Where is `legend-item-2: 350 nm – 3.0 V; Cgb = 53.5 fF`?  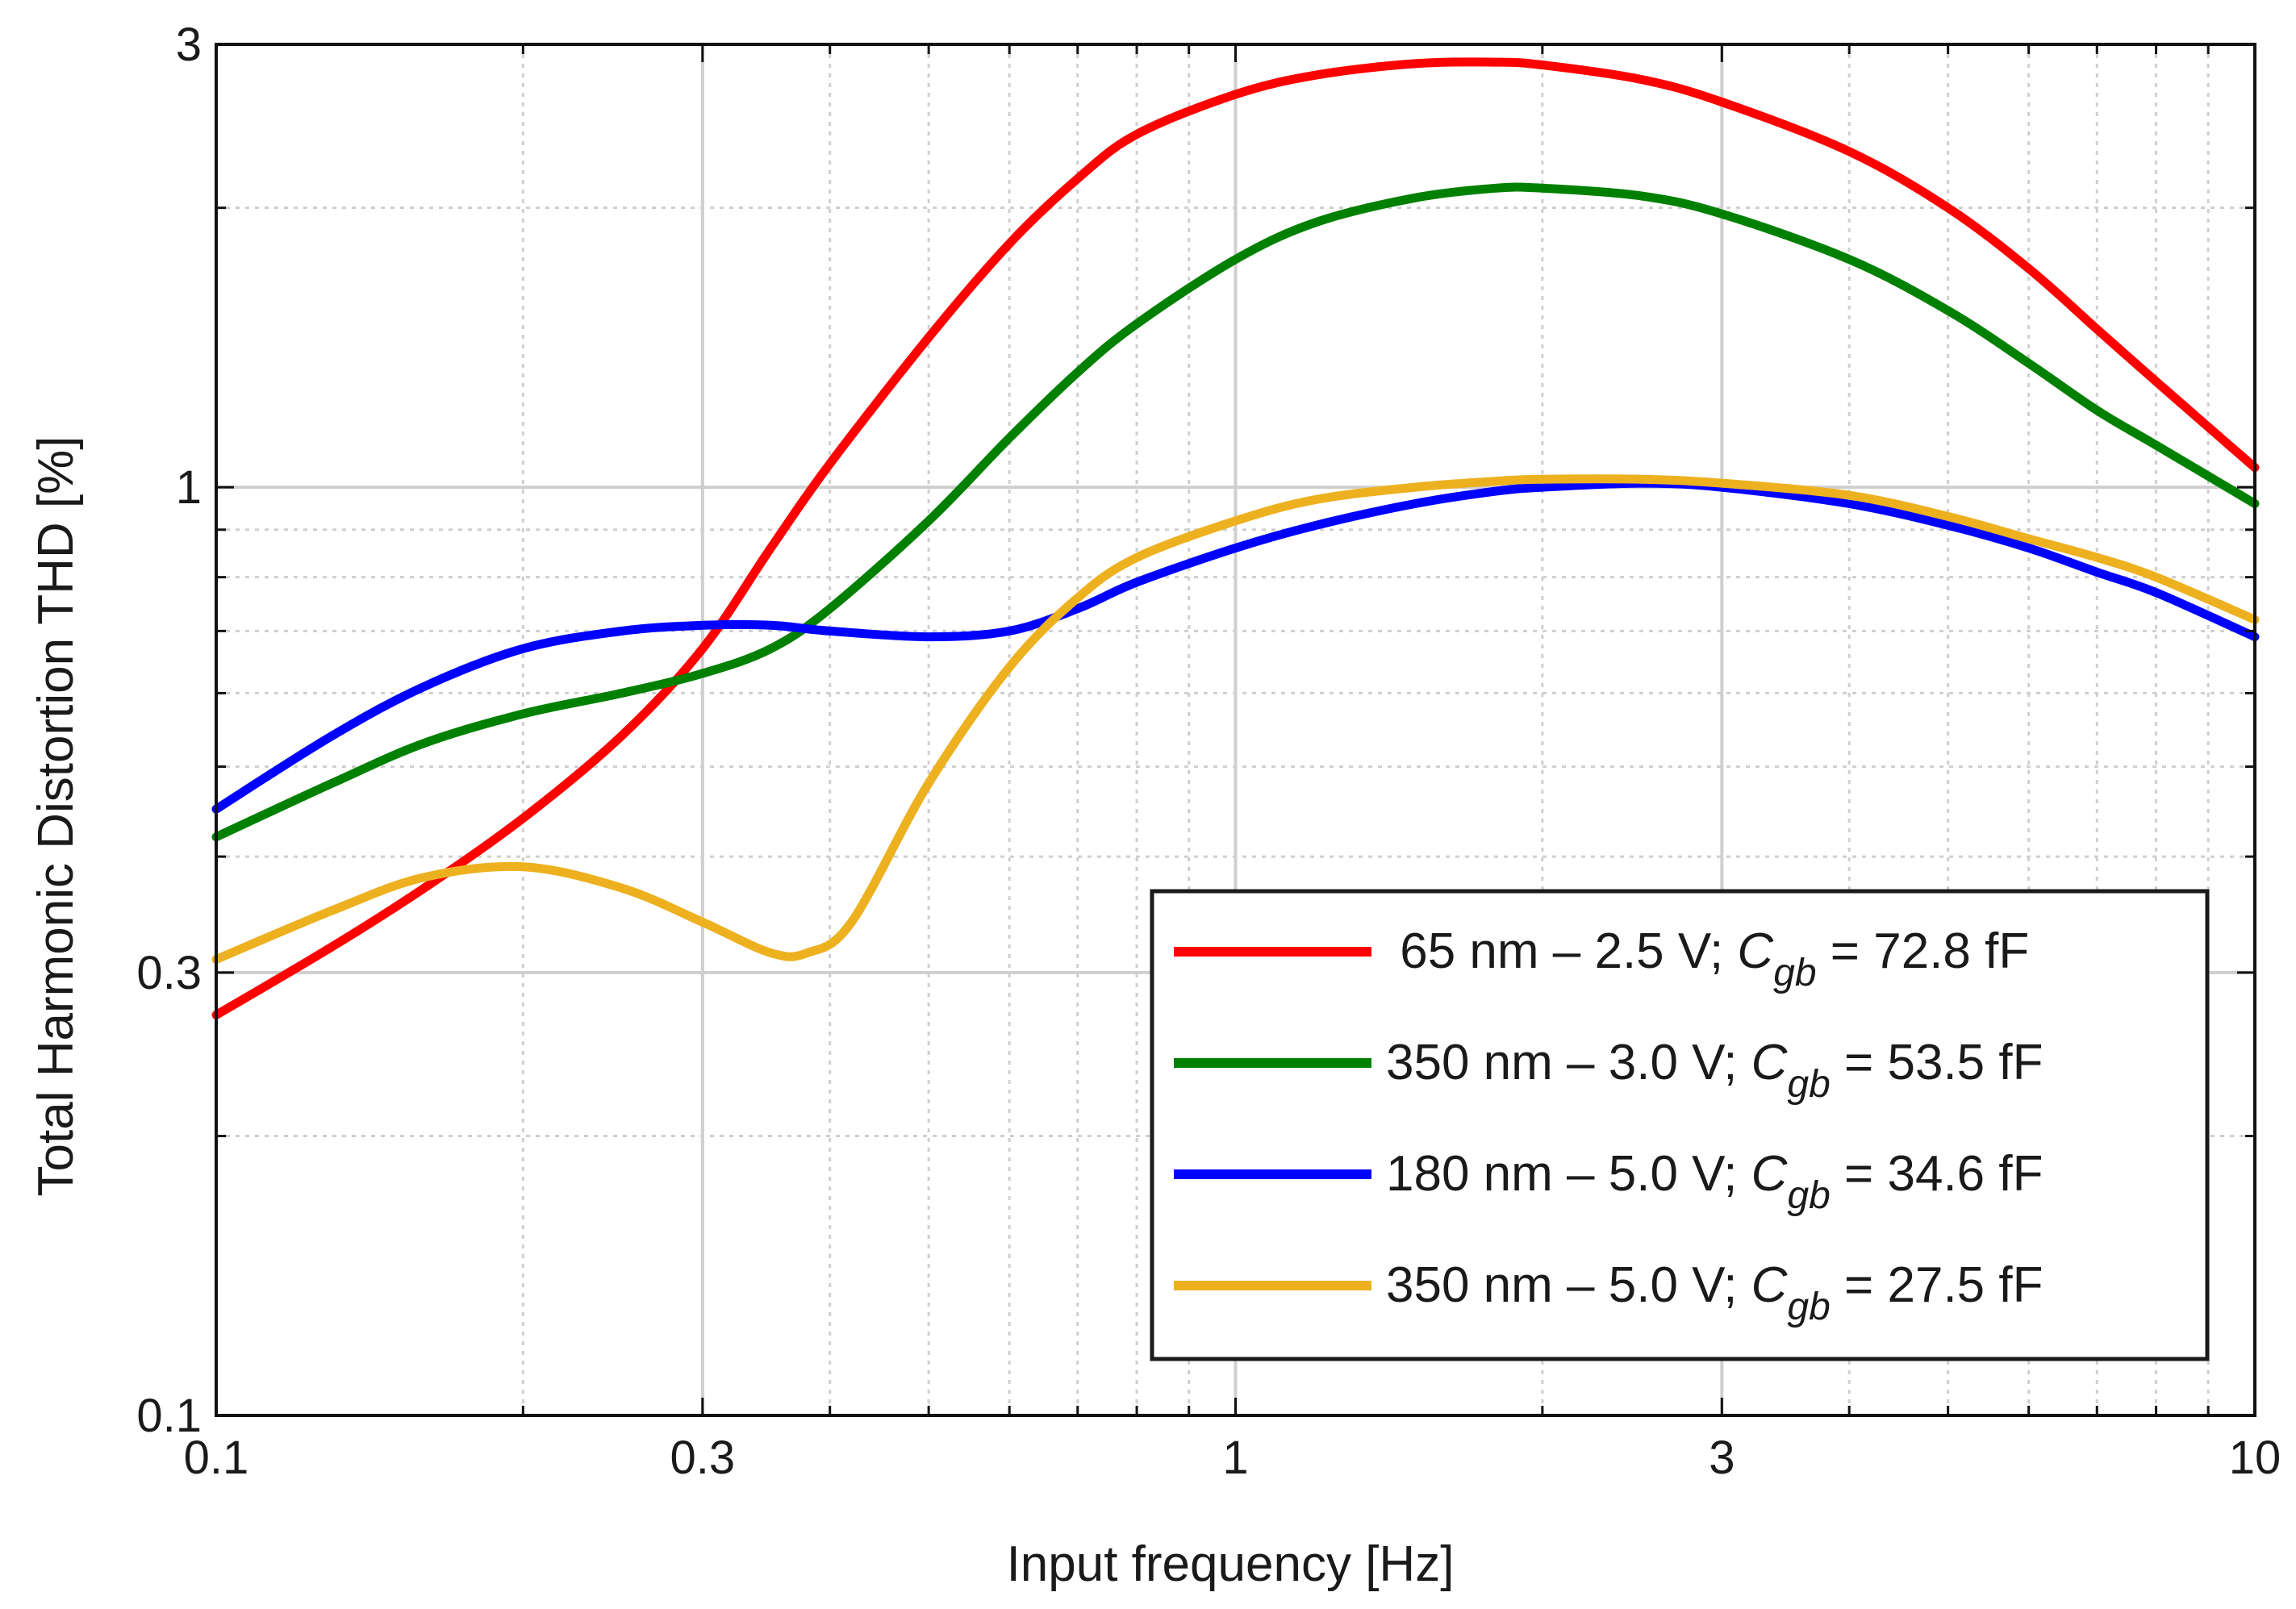 legend-item-2: 350 nm – 3.0 V; Cgb = 53.5 fF is located at coordinates (1608, 1071).